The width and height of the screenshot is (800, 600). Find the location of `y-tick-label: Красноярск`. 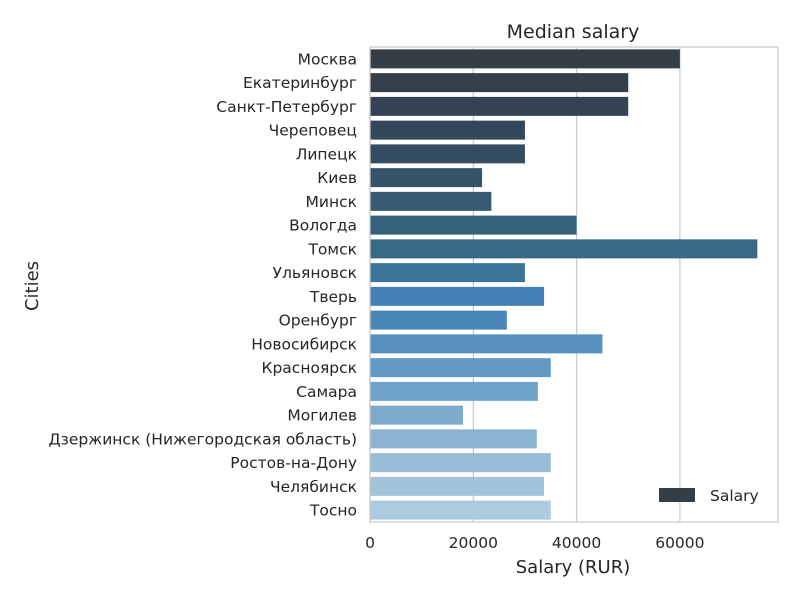

y-tick-label: Красноярск is located at coordinates (309, 368).